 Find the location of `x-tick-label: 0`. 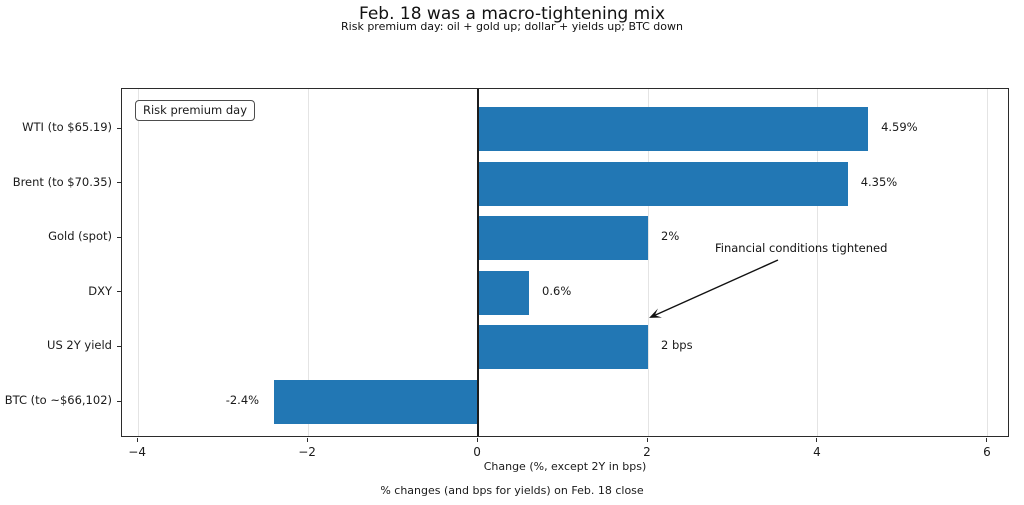

x-tick-label: 0 is located at coordinates (477, 452).